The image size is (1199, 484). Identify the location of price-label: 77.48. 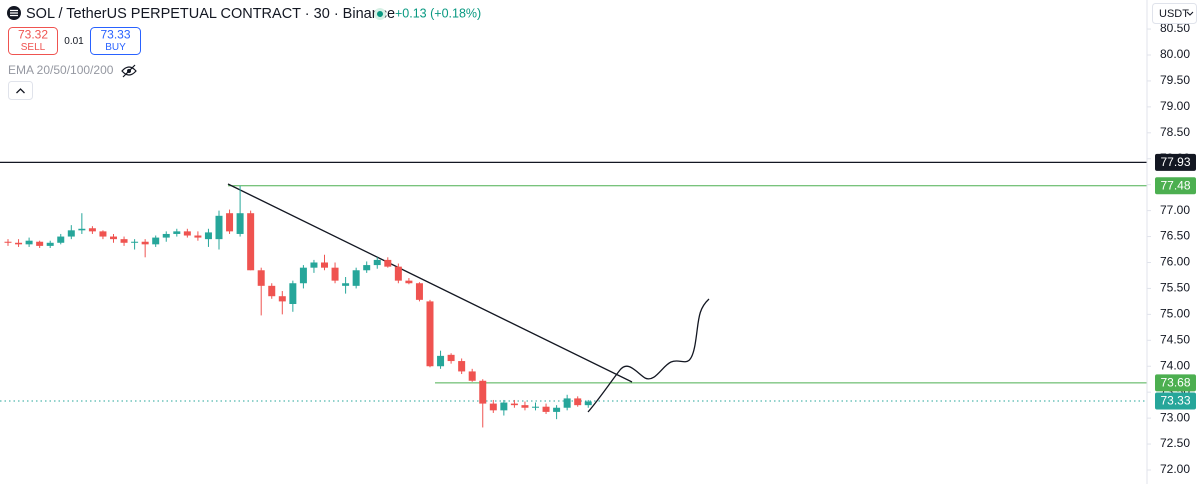
(1175, 185).